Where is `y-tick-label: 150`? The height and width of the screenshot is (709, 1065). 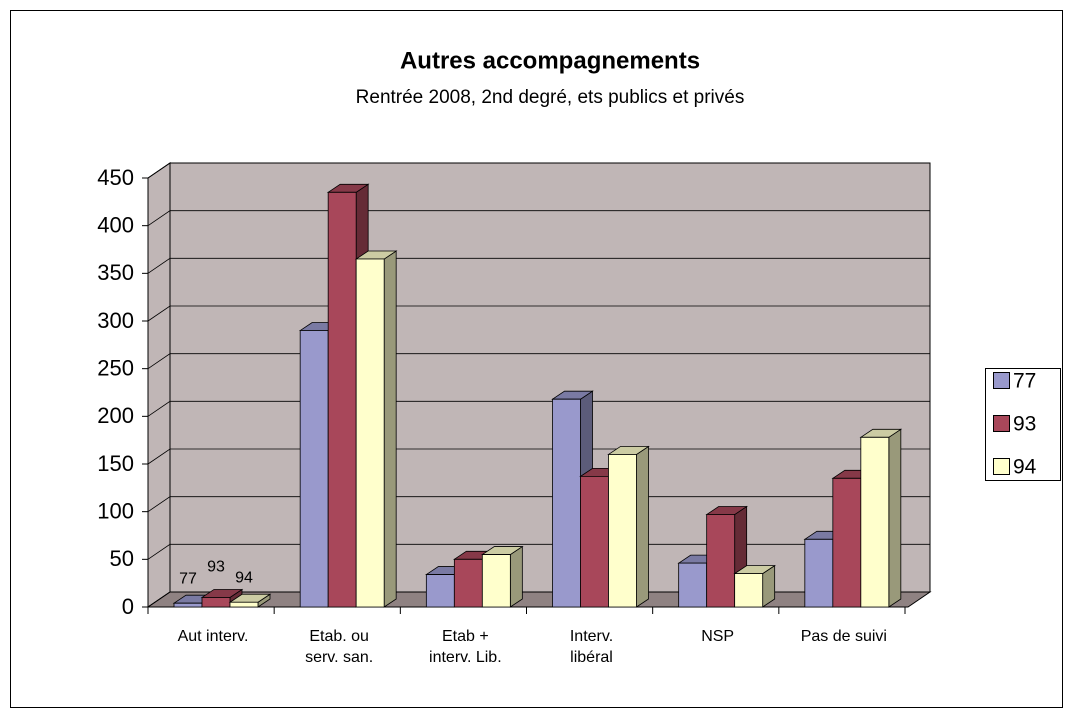 y-tick-label: 150 is located at coordinates (115, 463).